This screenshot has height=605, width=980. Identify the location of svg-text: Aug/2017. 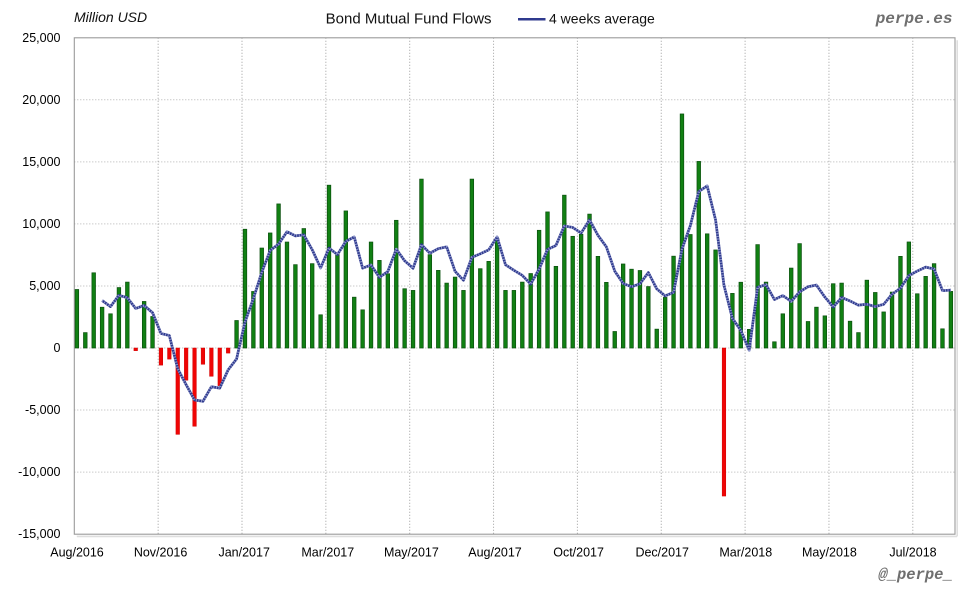
(495, 553).